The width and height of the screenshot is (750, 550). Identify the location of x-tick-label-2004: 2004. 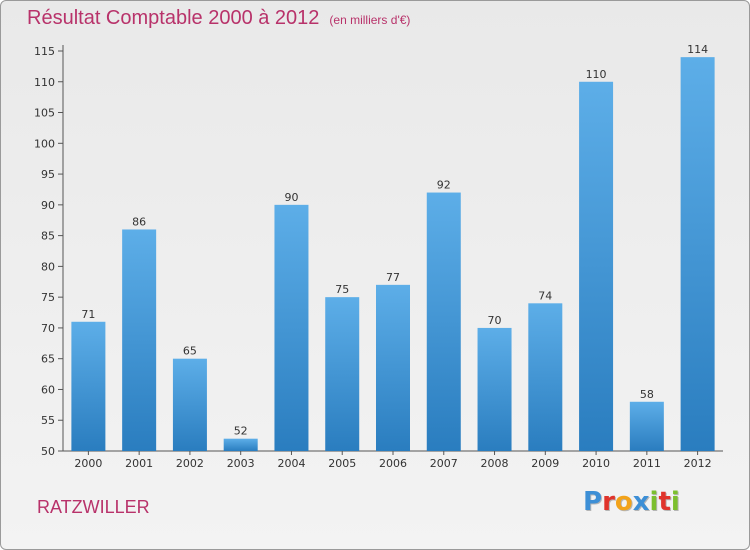
(291, 463).